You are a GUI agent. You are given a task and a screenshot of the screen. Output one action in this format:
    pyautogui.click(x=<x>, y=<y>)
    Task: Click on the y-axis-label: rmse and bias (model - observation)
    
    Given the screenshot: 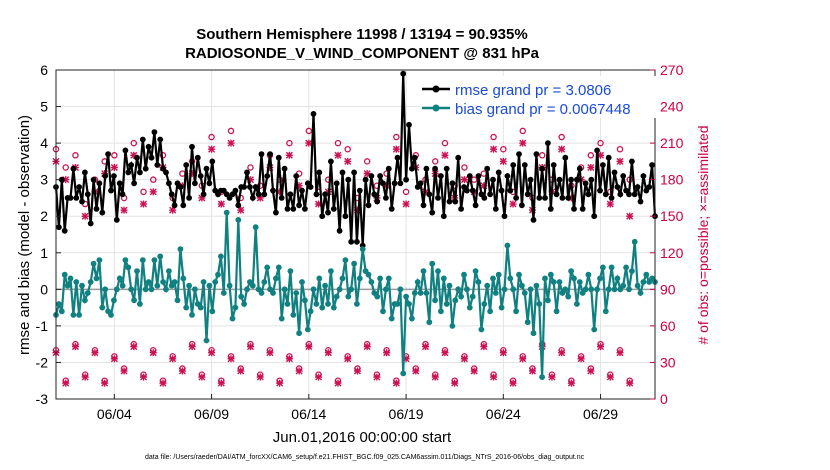 What is the action you would take?
    pyautogui.click(x=24, y=235)
    